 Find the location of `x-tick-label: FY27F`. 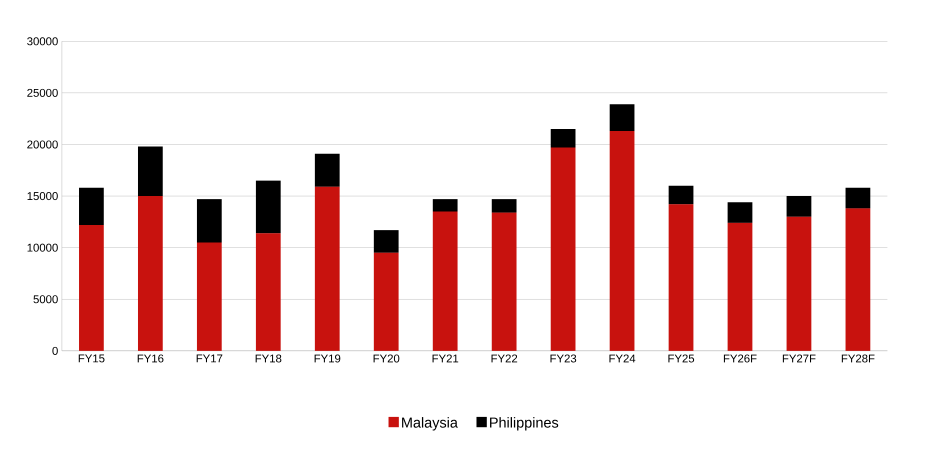

x-tick-label: FY27F is located at coordinates (799, 358).